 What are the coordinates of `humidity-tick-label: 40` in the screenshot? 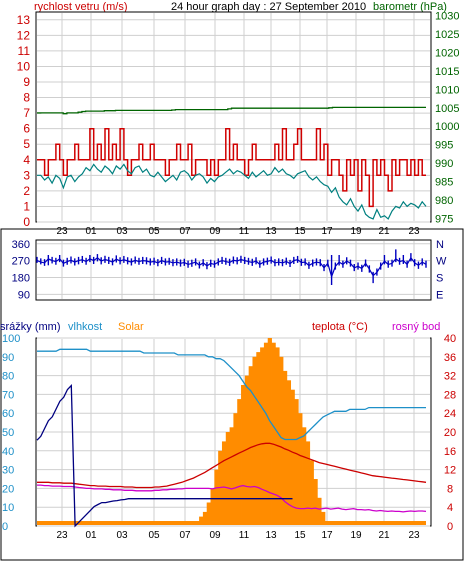 It's located at (8, 452).